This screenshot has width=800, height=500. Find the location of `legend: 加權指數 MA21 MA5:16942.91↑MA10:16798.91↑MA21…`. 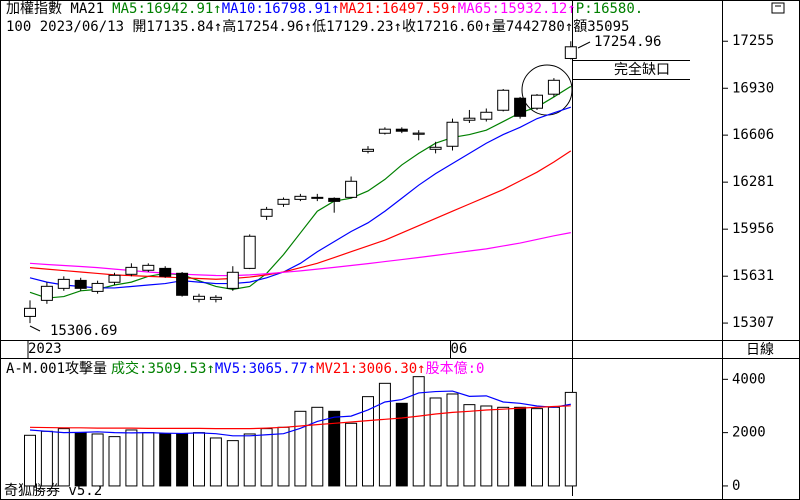

legend: 加權指數 MA21 MA5:16942.91↑MA10:16798.91↑MA21… is located at coordinates (324, 9).